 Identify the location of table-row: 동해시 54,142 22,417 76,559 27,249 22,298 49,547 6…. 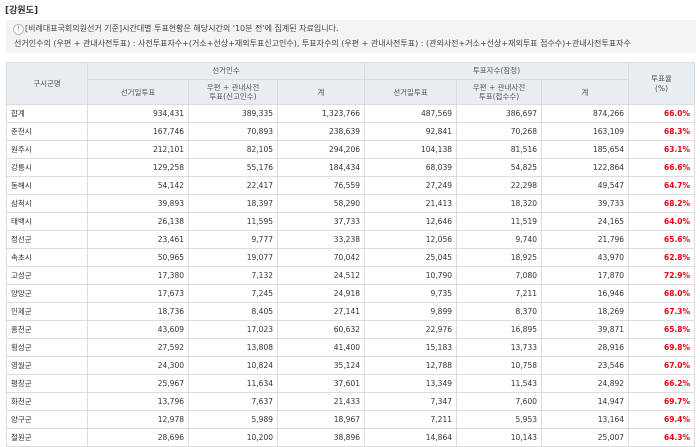
(351, 185).